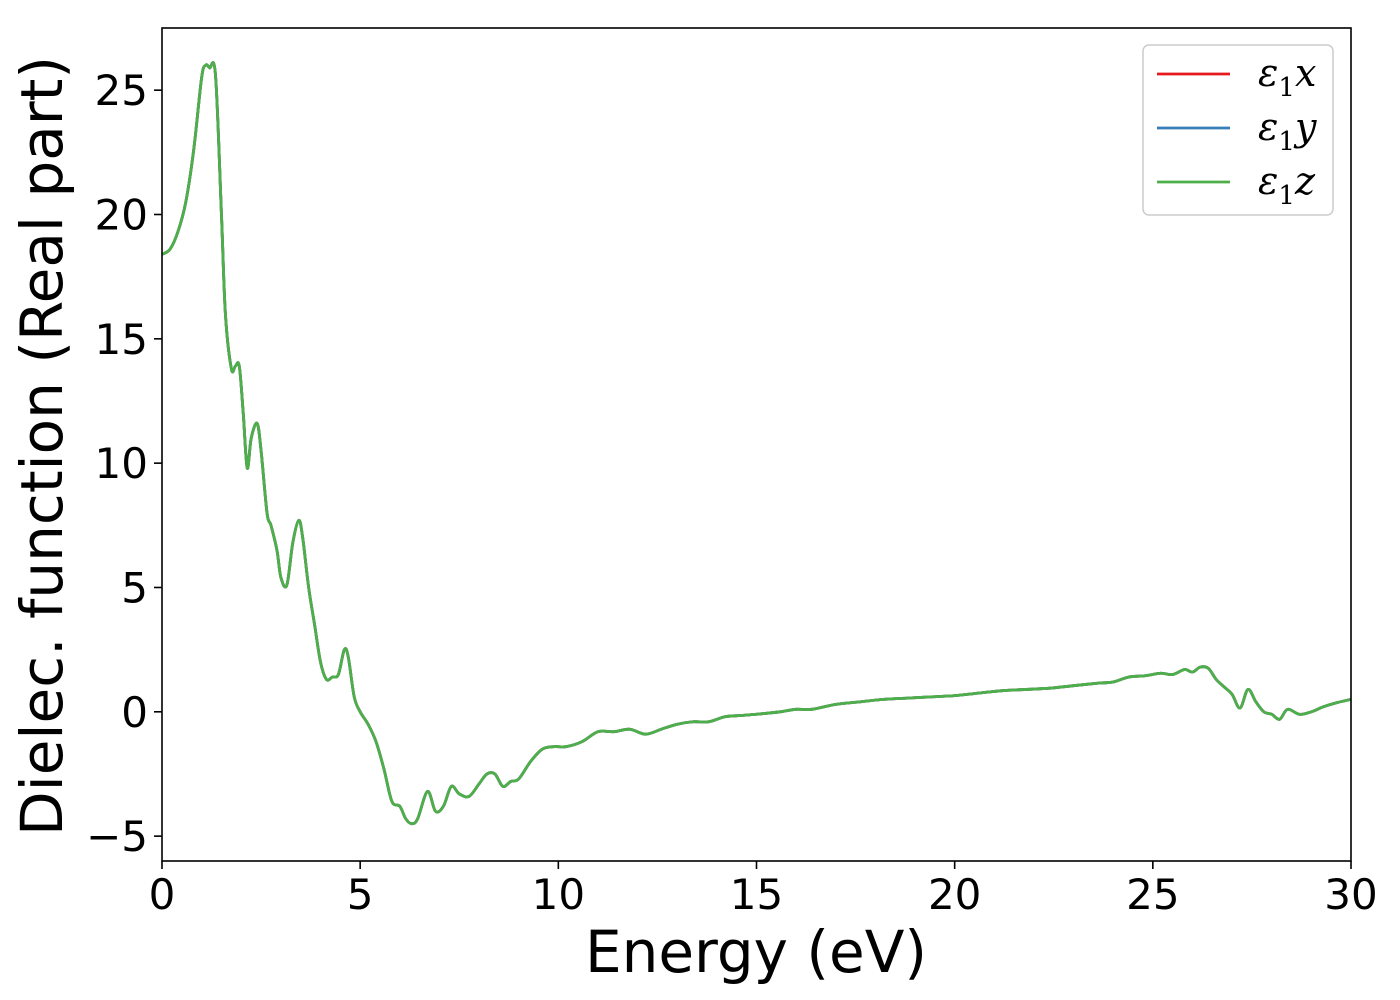 Image resolution: width=1400 pixels, height=1000 pixels. I want to click on y-axis-label: Dielec. function (Real part), so click(42, 446).